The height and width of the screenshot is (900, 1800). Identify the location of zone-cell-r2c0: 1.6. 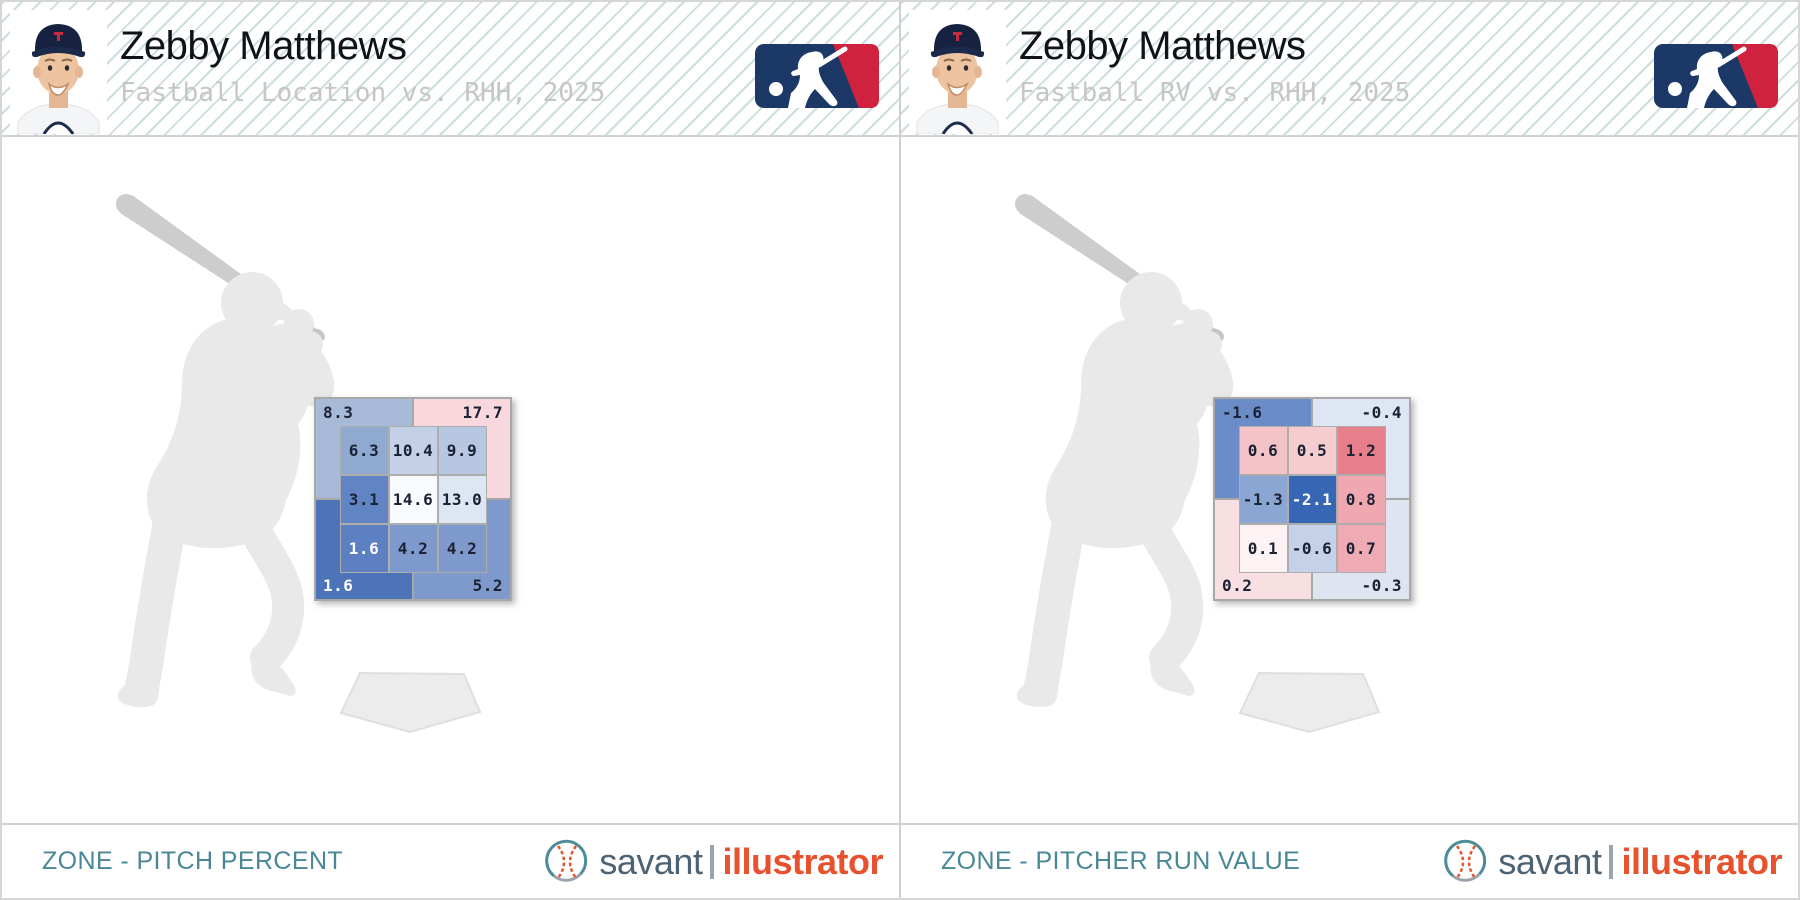
(364, 548).